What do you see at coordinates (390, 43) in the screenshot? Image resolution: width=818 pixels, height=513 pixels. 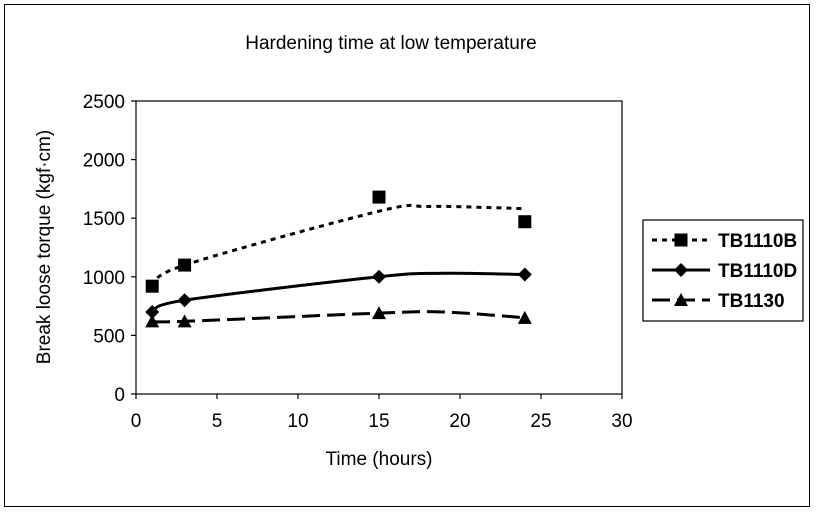 I see `chart-title: Hardening time at low temperature` at bounding box center [390, 43].